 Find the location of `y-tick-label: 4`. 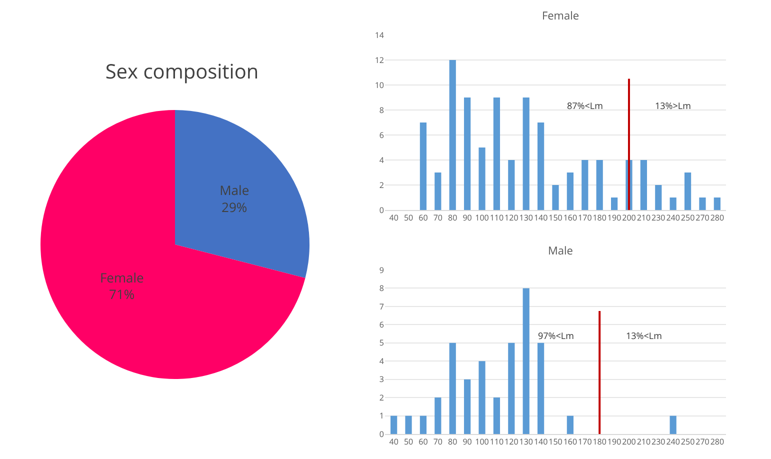

y-tick-label: 4 is located at coordinates (381, 361).